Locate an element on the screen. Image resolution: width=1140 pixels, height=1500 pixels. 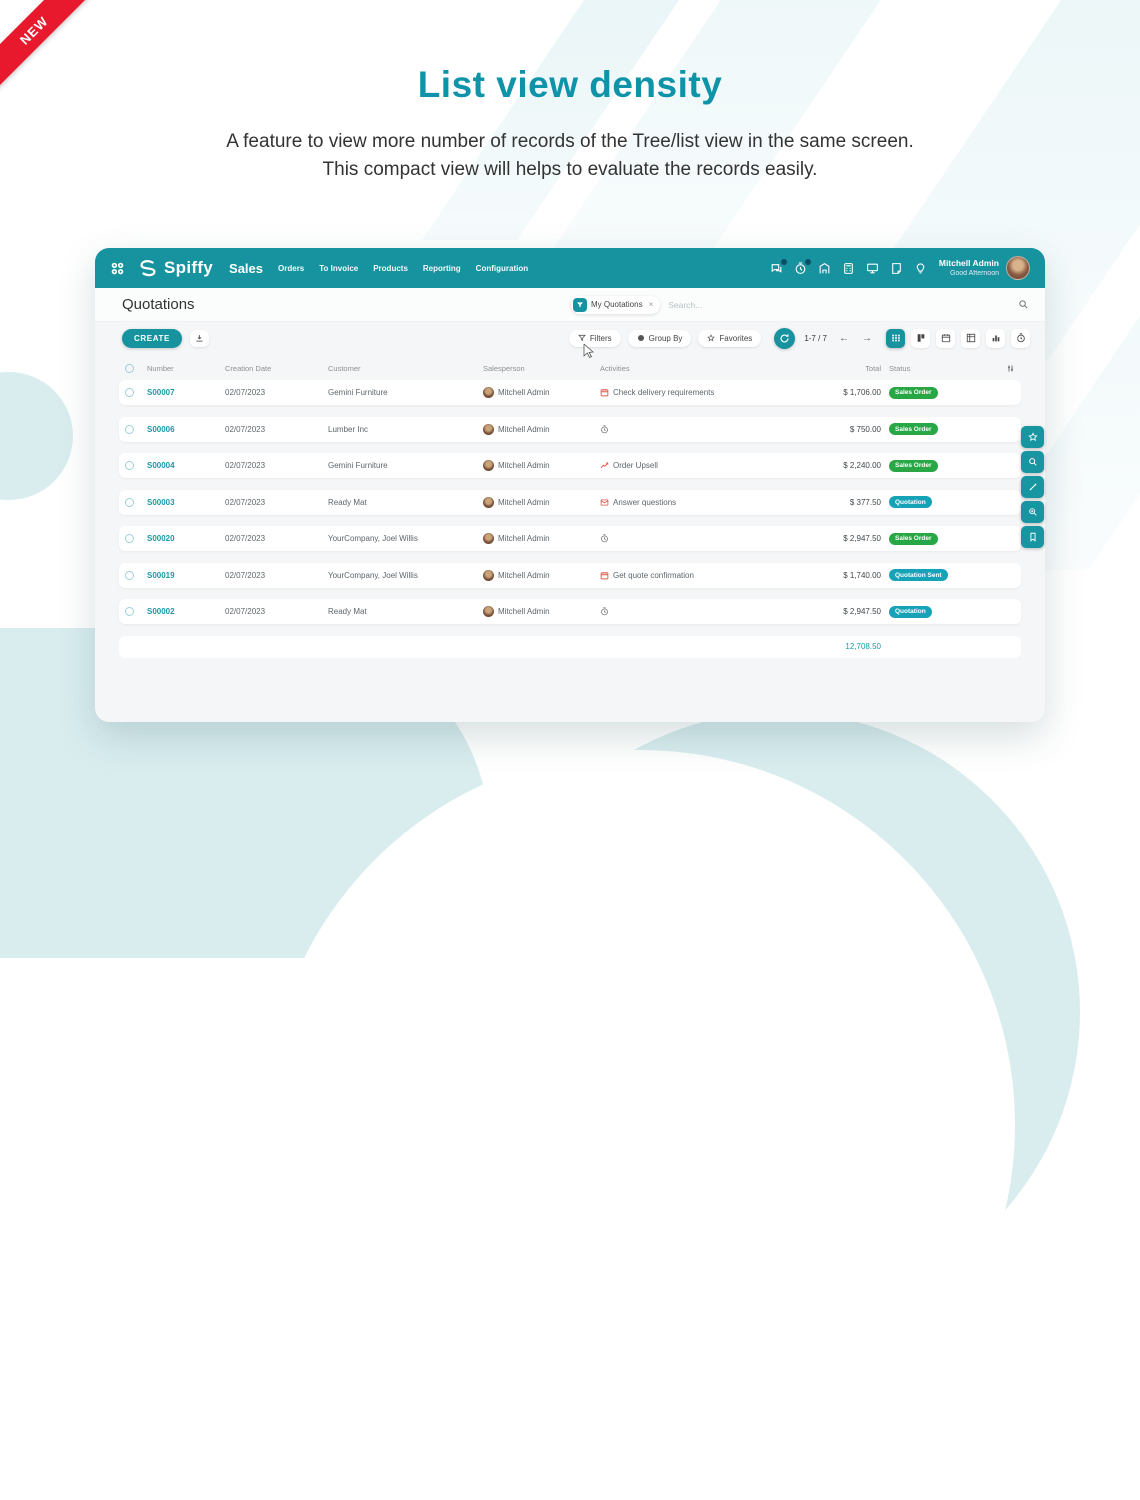
row-number: S00003 is located at coordinates (161, 502).